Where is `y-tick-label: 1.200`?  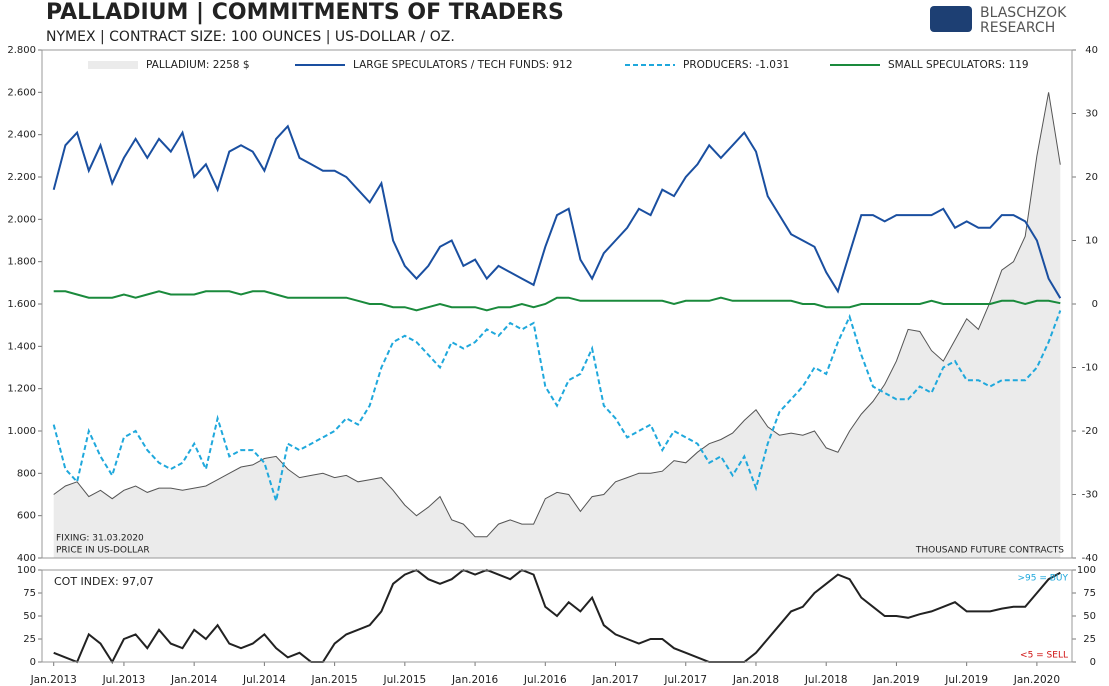 y-tick-label: 1.200 is located at coordinates (21, 389).